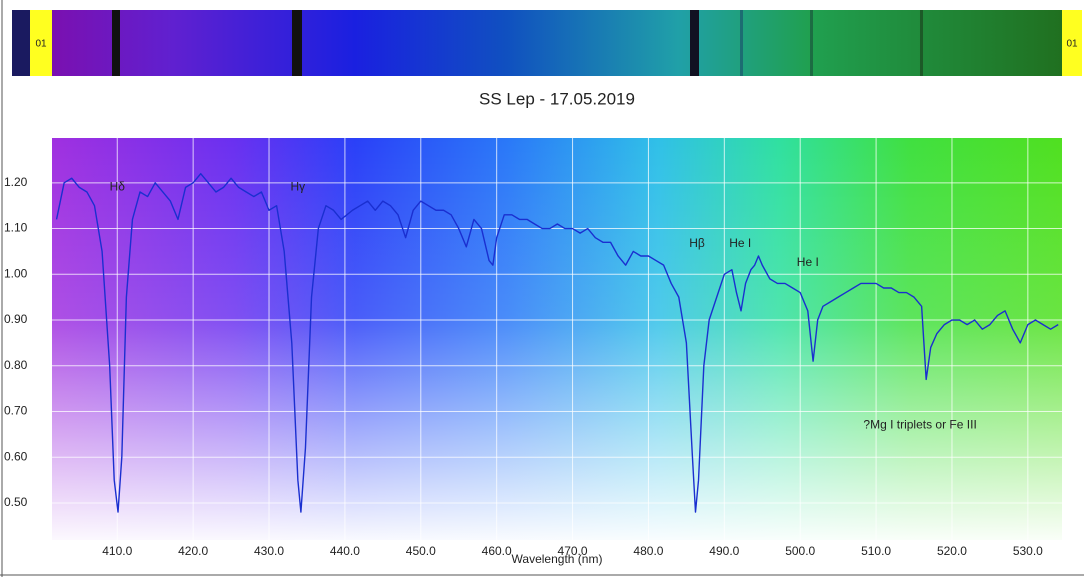 Image resolution: width=1084 pixels, height=577 pixels. Describe the element at coordinates (117, 551) in the screenshot. I see `x-tick-label: 410.0` at that location.